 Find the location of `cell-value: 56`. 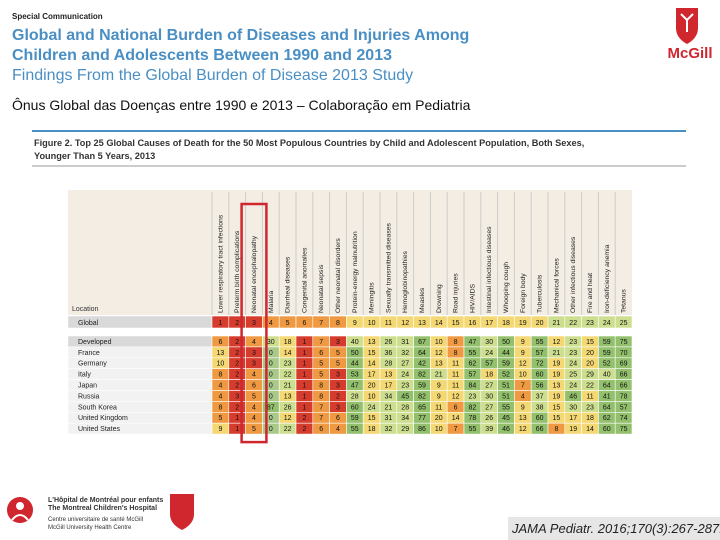

cell-value: 56 is located at coordinates (540, 386).